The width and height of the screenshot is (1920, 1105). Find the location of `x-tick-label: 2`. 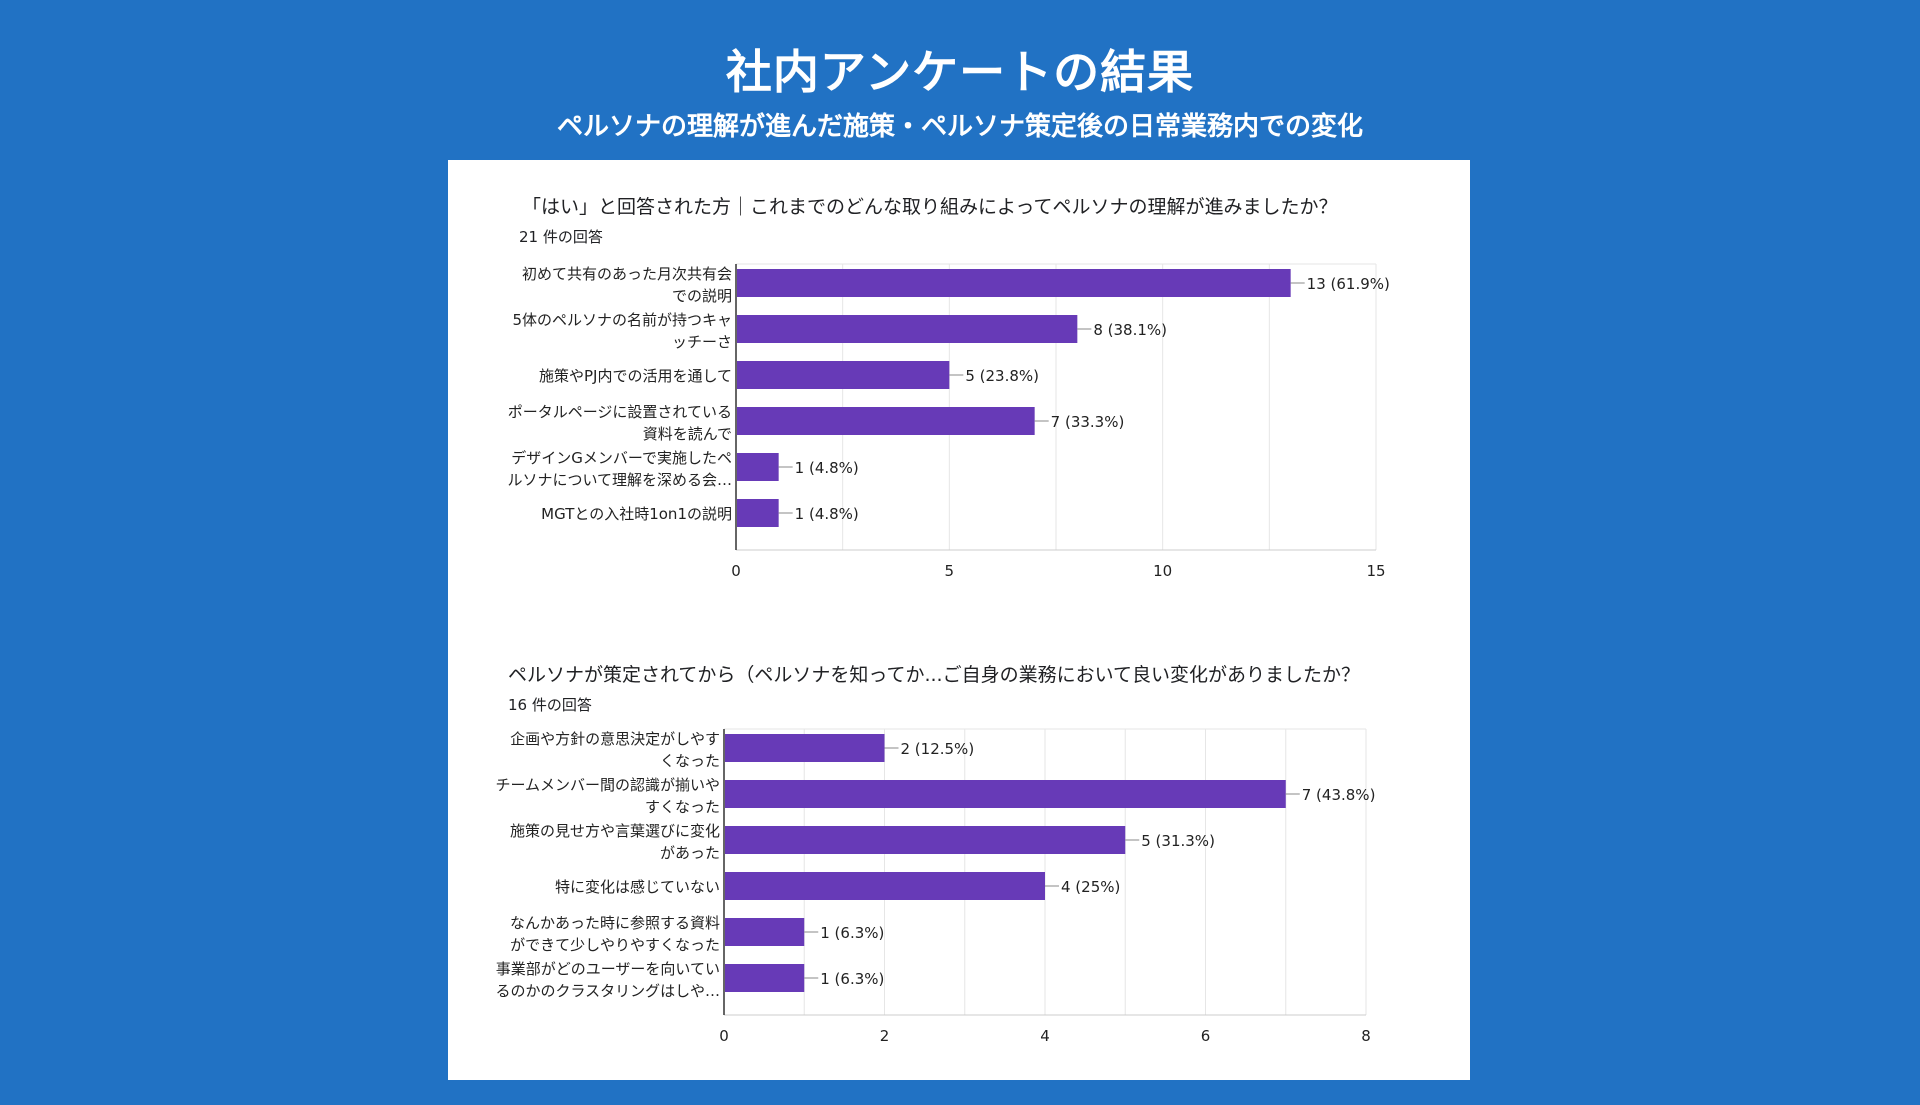

x-tick-label: 2 is located at coordinates (885, 1036).